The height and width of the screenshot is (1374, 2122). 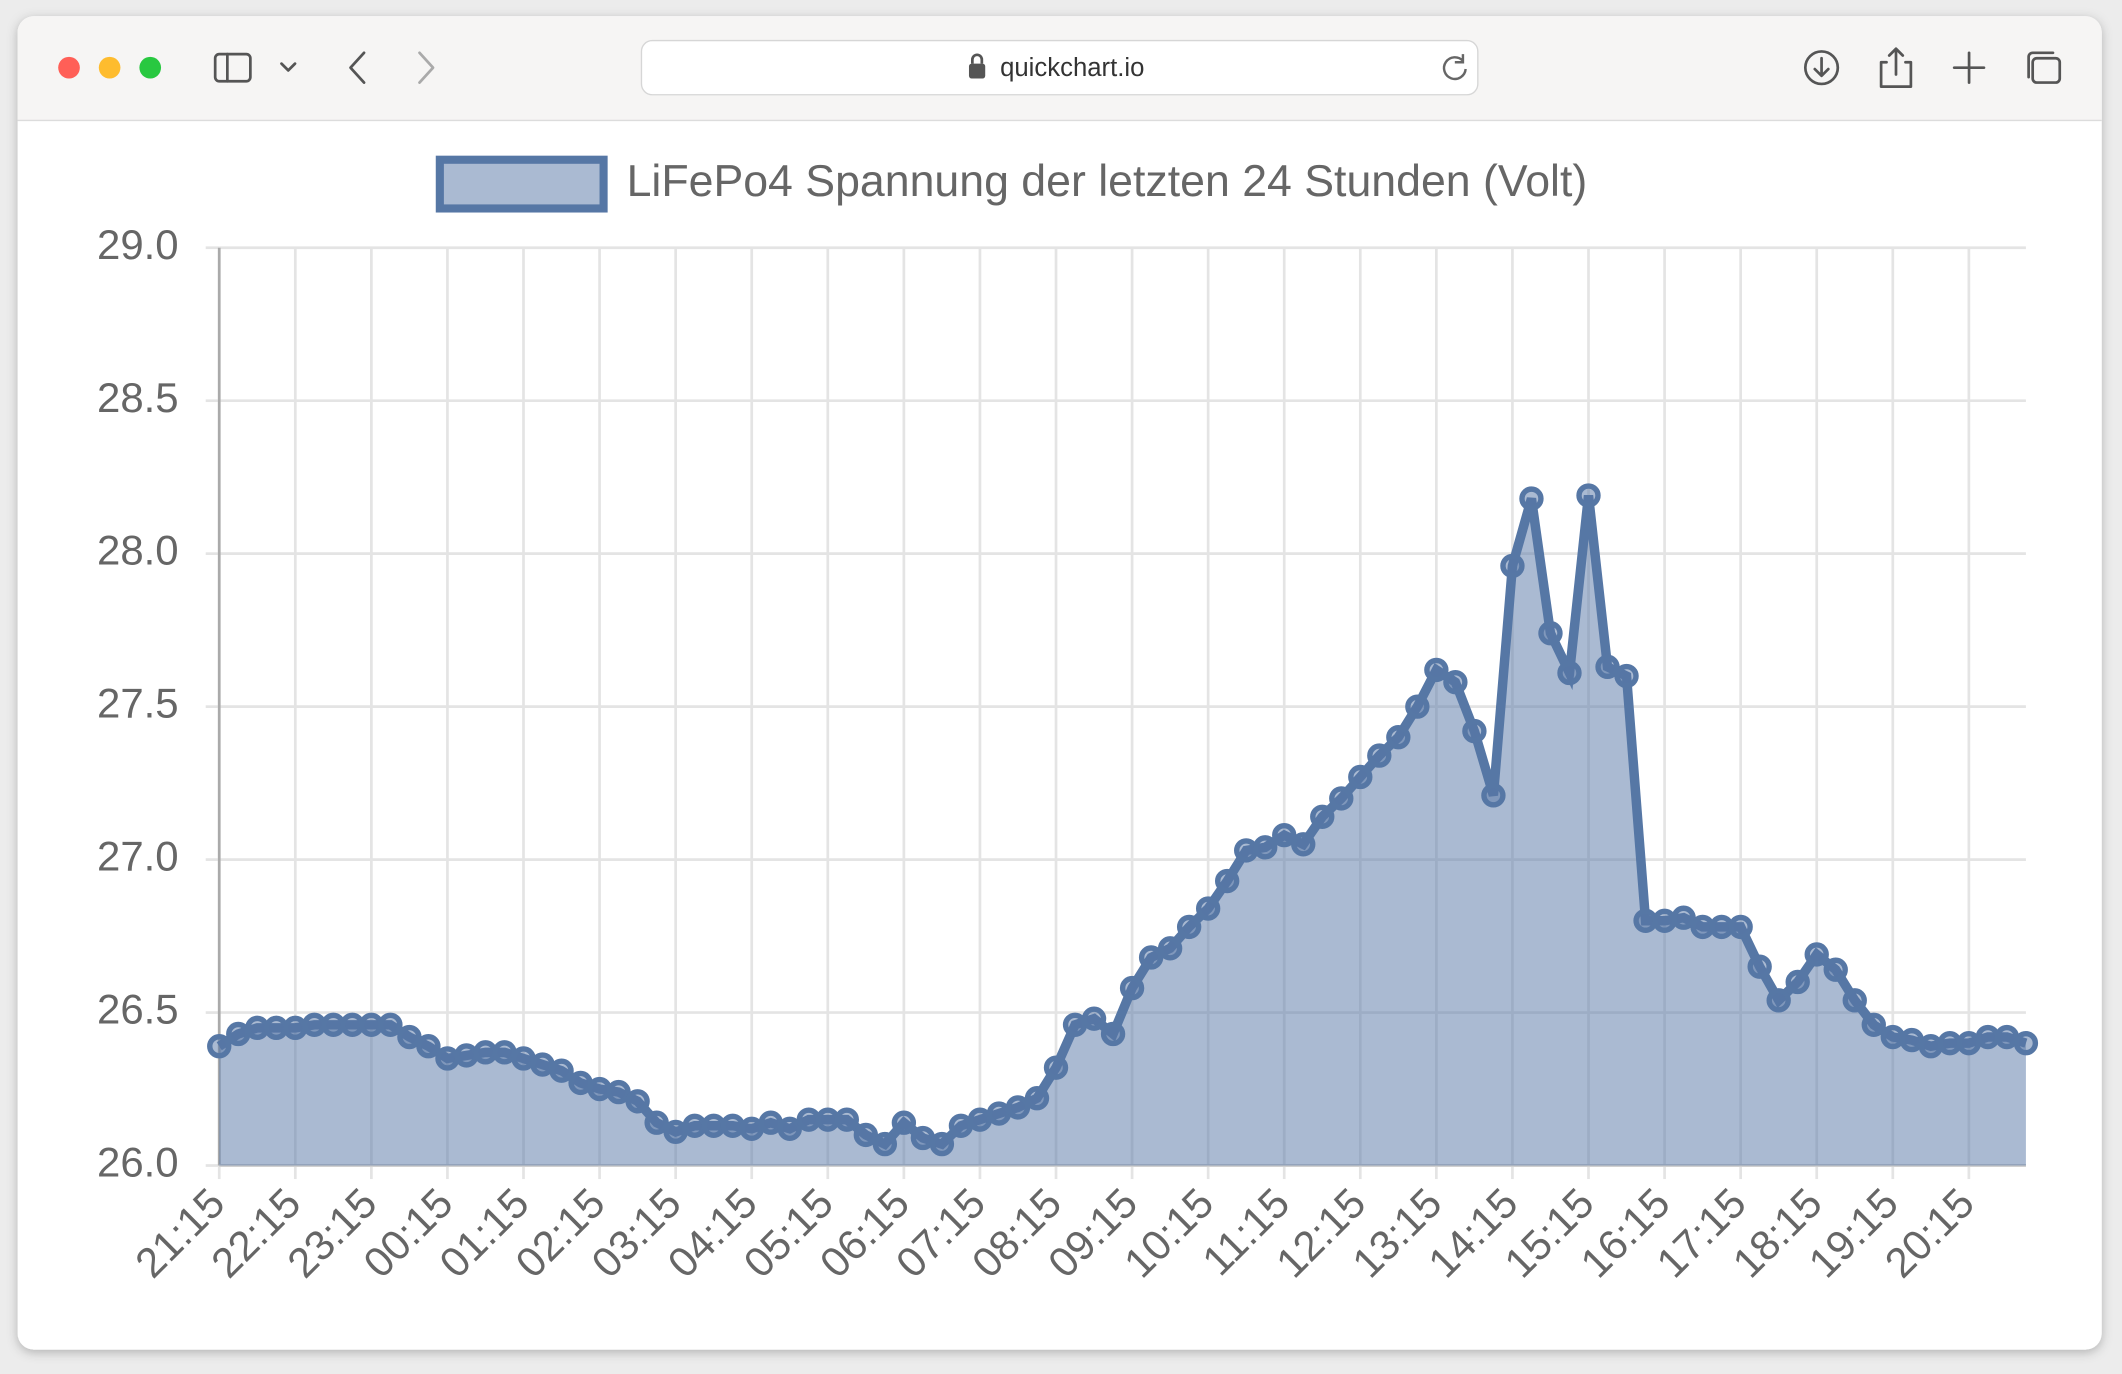 What do you see at coordinates (138, 1162) in the screenshot?
I see `y-tick-label: 26.0` at bounding box center [138, 1162].